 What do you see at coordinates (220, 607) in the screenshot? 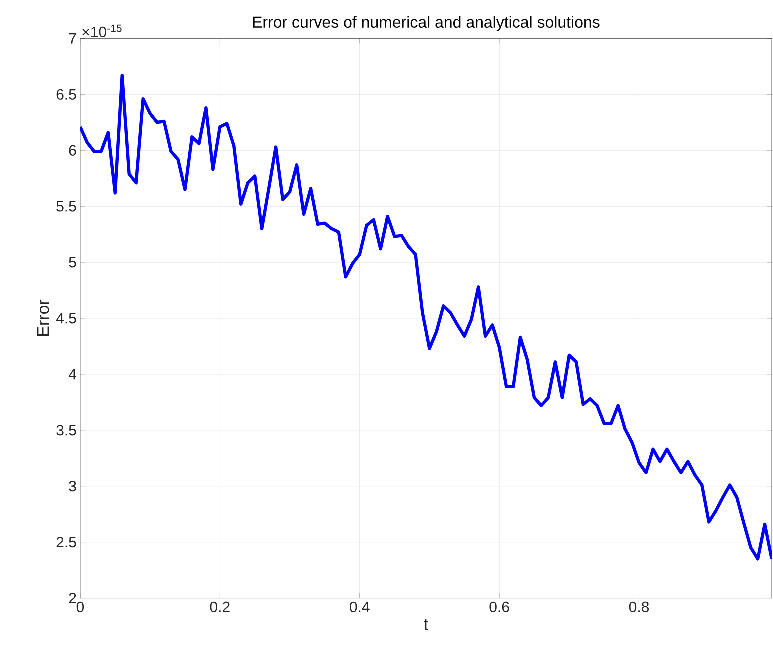
I see `x-tick-label: 0.2` at bounding box center [220, 607].